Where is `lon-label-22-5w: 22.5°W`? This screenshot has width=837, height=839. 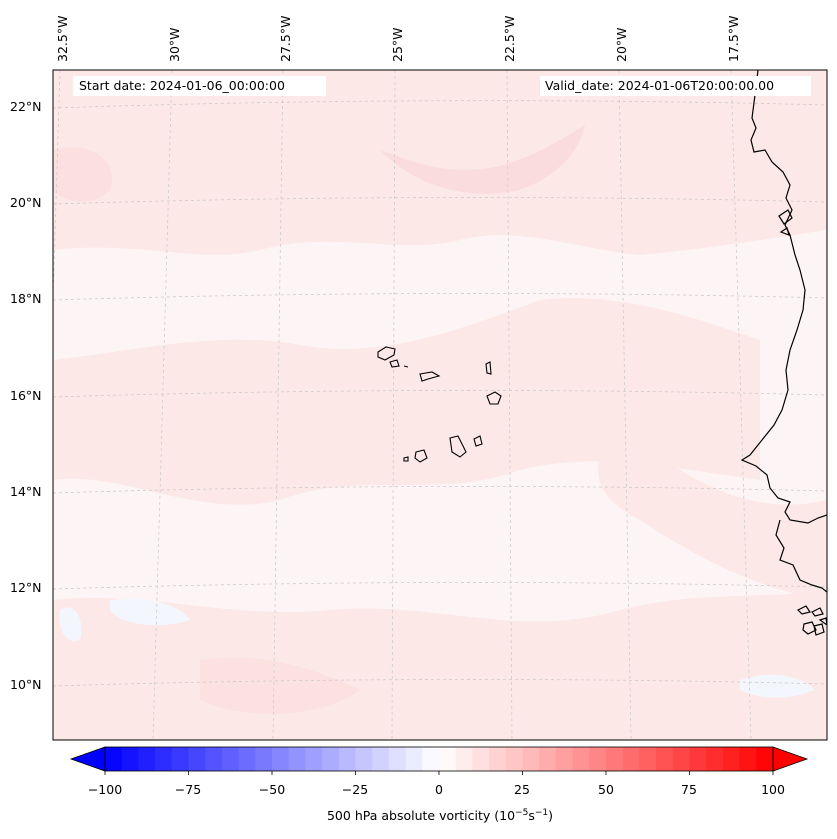 lon-label-22-5w: 22.5°W is located at coordinates (509, 38).